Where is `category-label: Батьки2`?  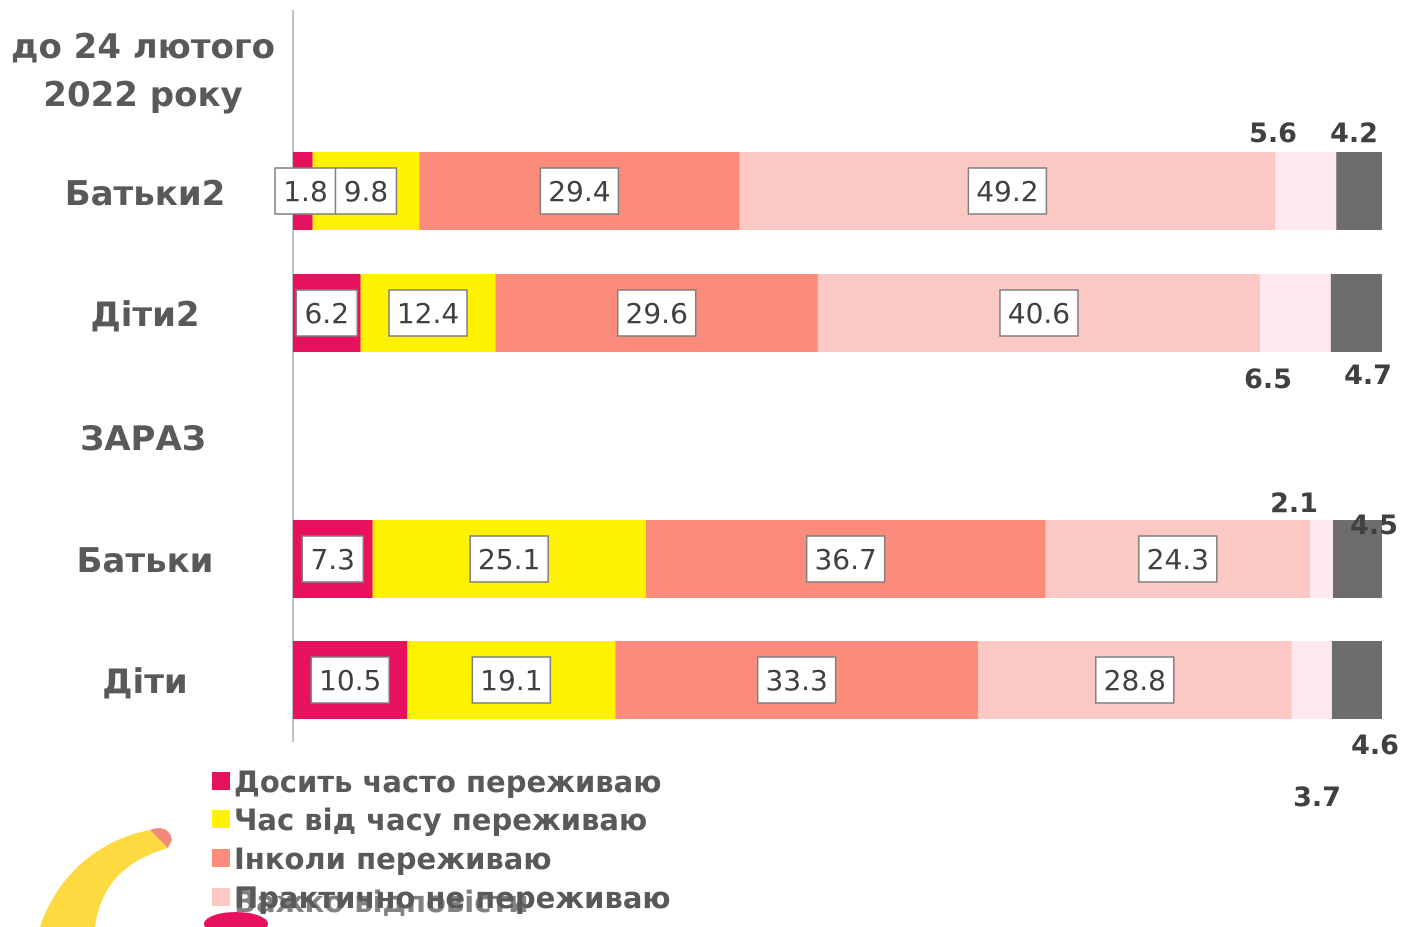
category-label: Батьки2 is located at coordinates (145, 194).